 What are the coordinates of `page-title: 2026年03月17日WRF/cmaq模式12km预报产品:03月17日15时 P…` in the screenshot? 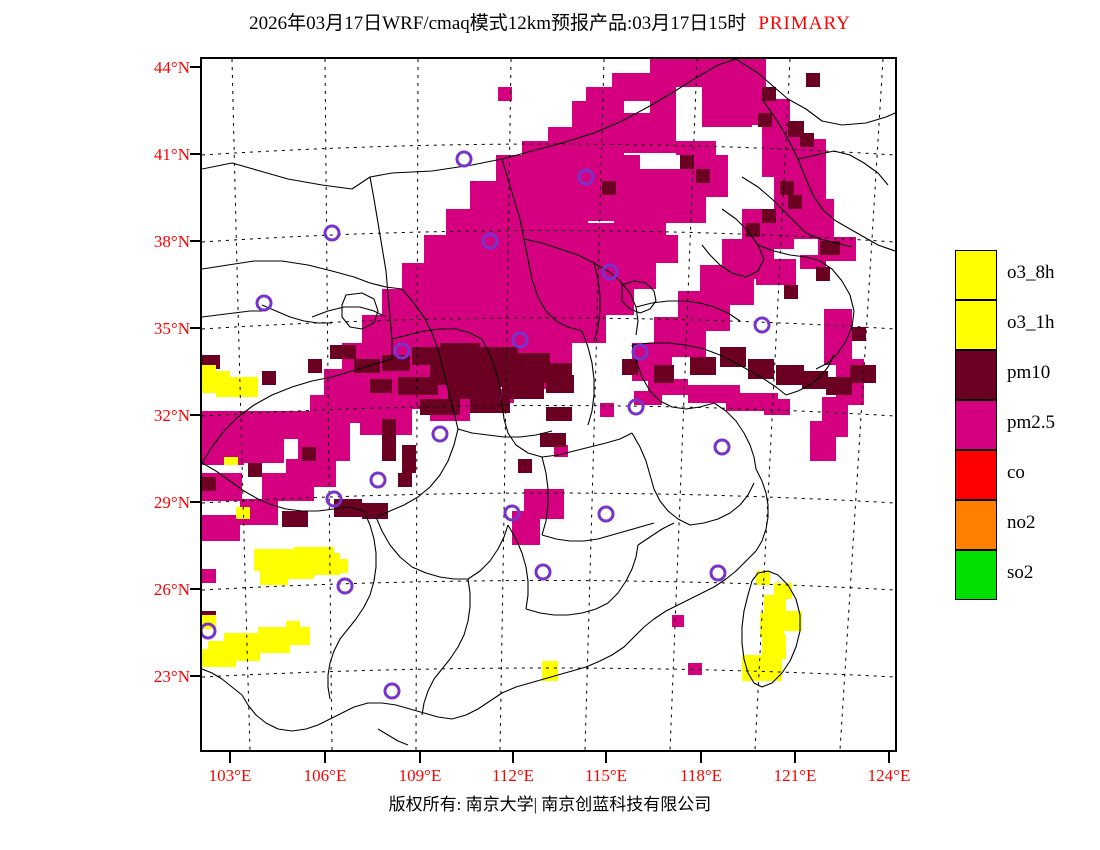 It's located at (550, 22).